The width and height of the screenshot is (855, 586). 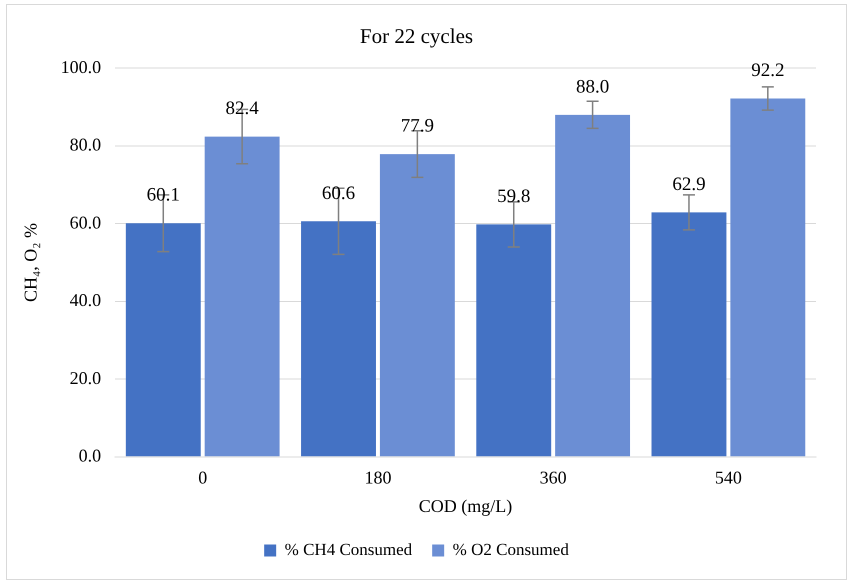 I want to click on y-tick-label: 0.0, so click(x=90, y=456).